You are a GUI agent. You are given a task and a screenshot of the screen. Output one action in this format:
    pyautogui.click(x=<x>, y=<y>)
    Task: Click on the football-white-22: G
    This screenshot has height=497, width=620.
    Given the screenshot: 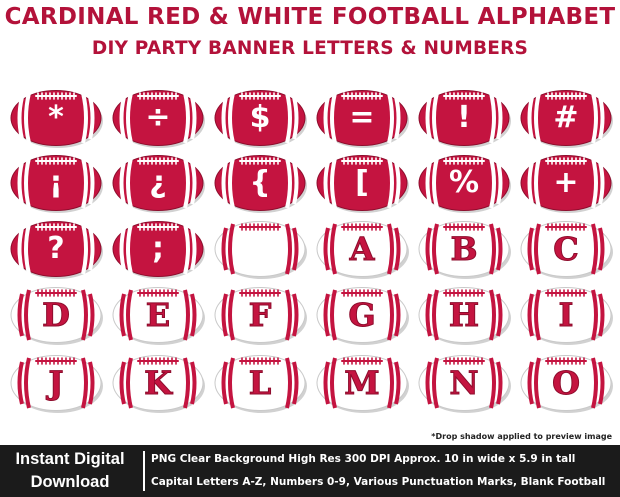 What is the action you would take?
    pyautogui.click(x=362, y=315)
    